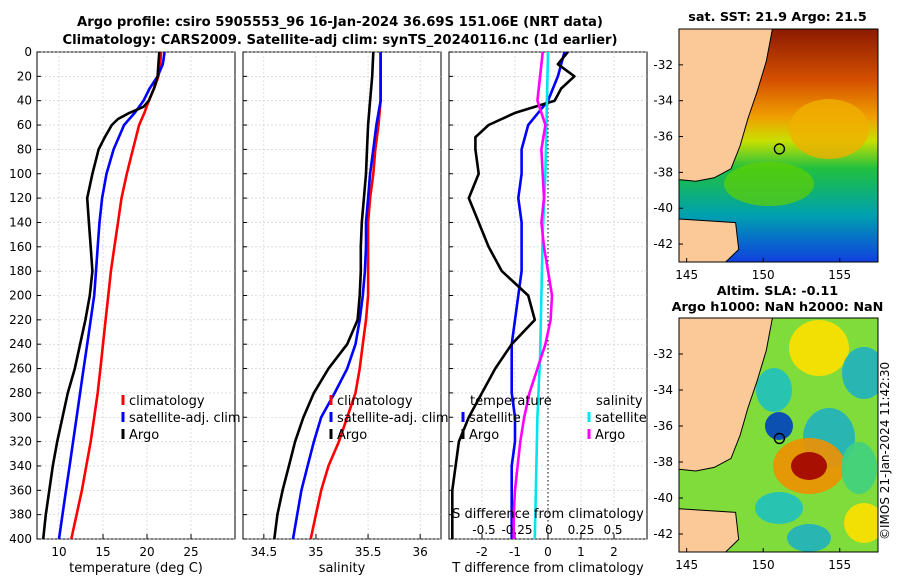 This screenshot has height=580, width=900. I want to click on ytick-label: 40, so click(24, 101).